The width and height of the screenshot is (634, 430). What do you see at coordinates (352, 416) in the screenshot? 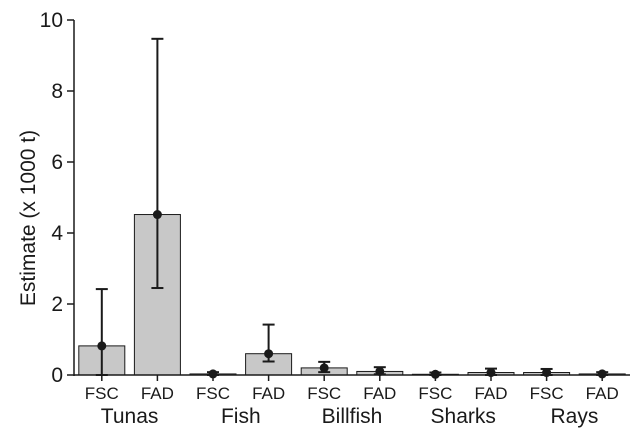
I see `group-label: Billfish` at bounding box center [352, 416].